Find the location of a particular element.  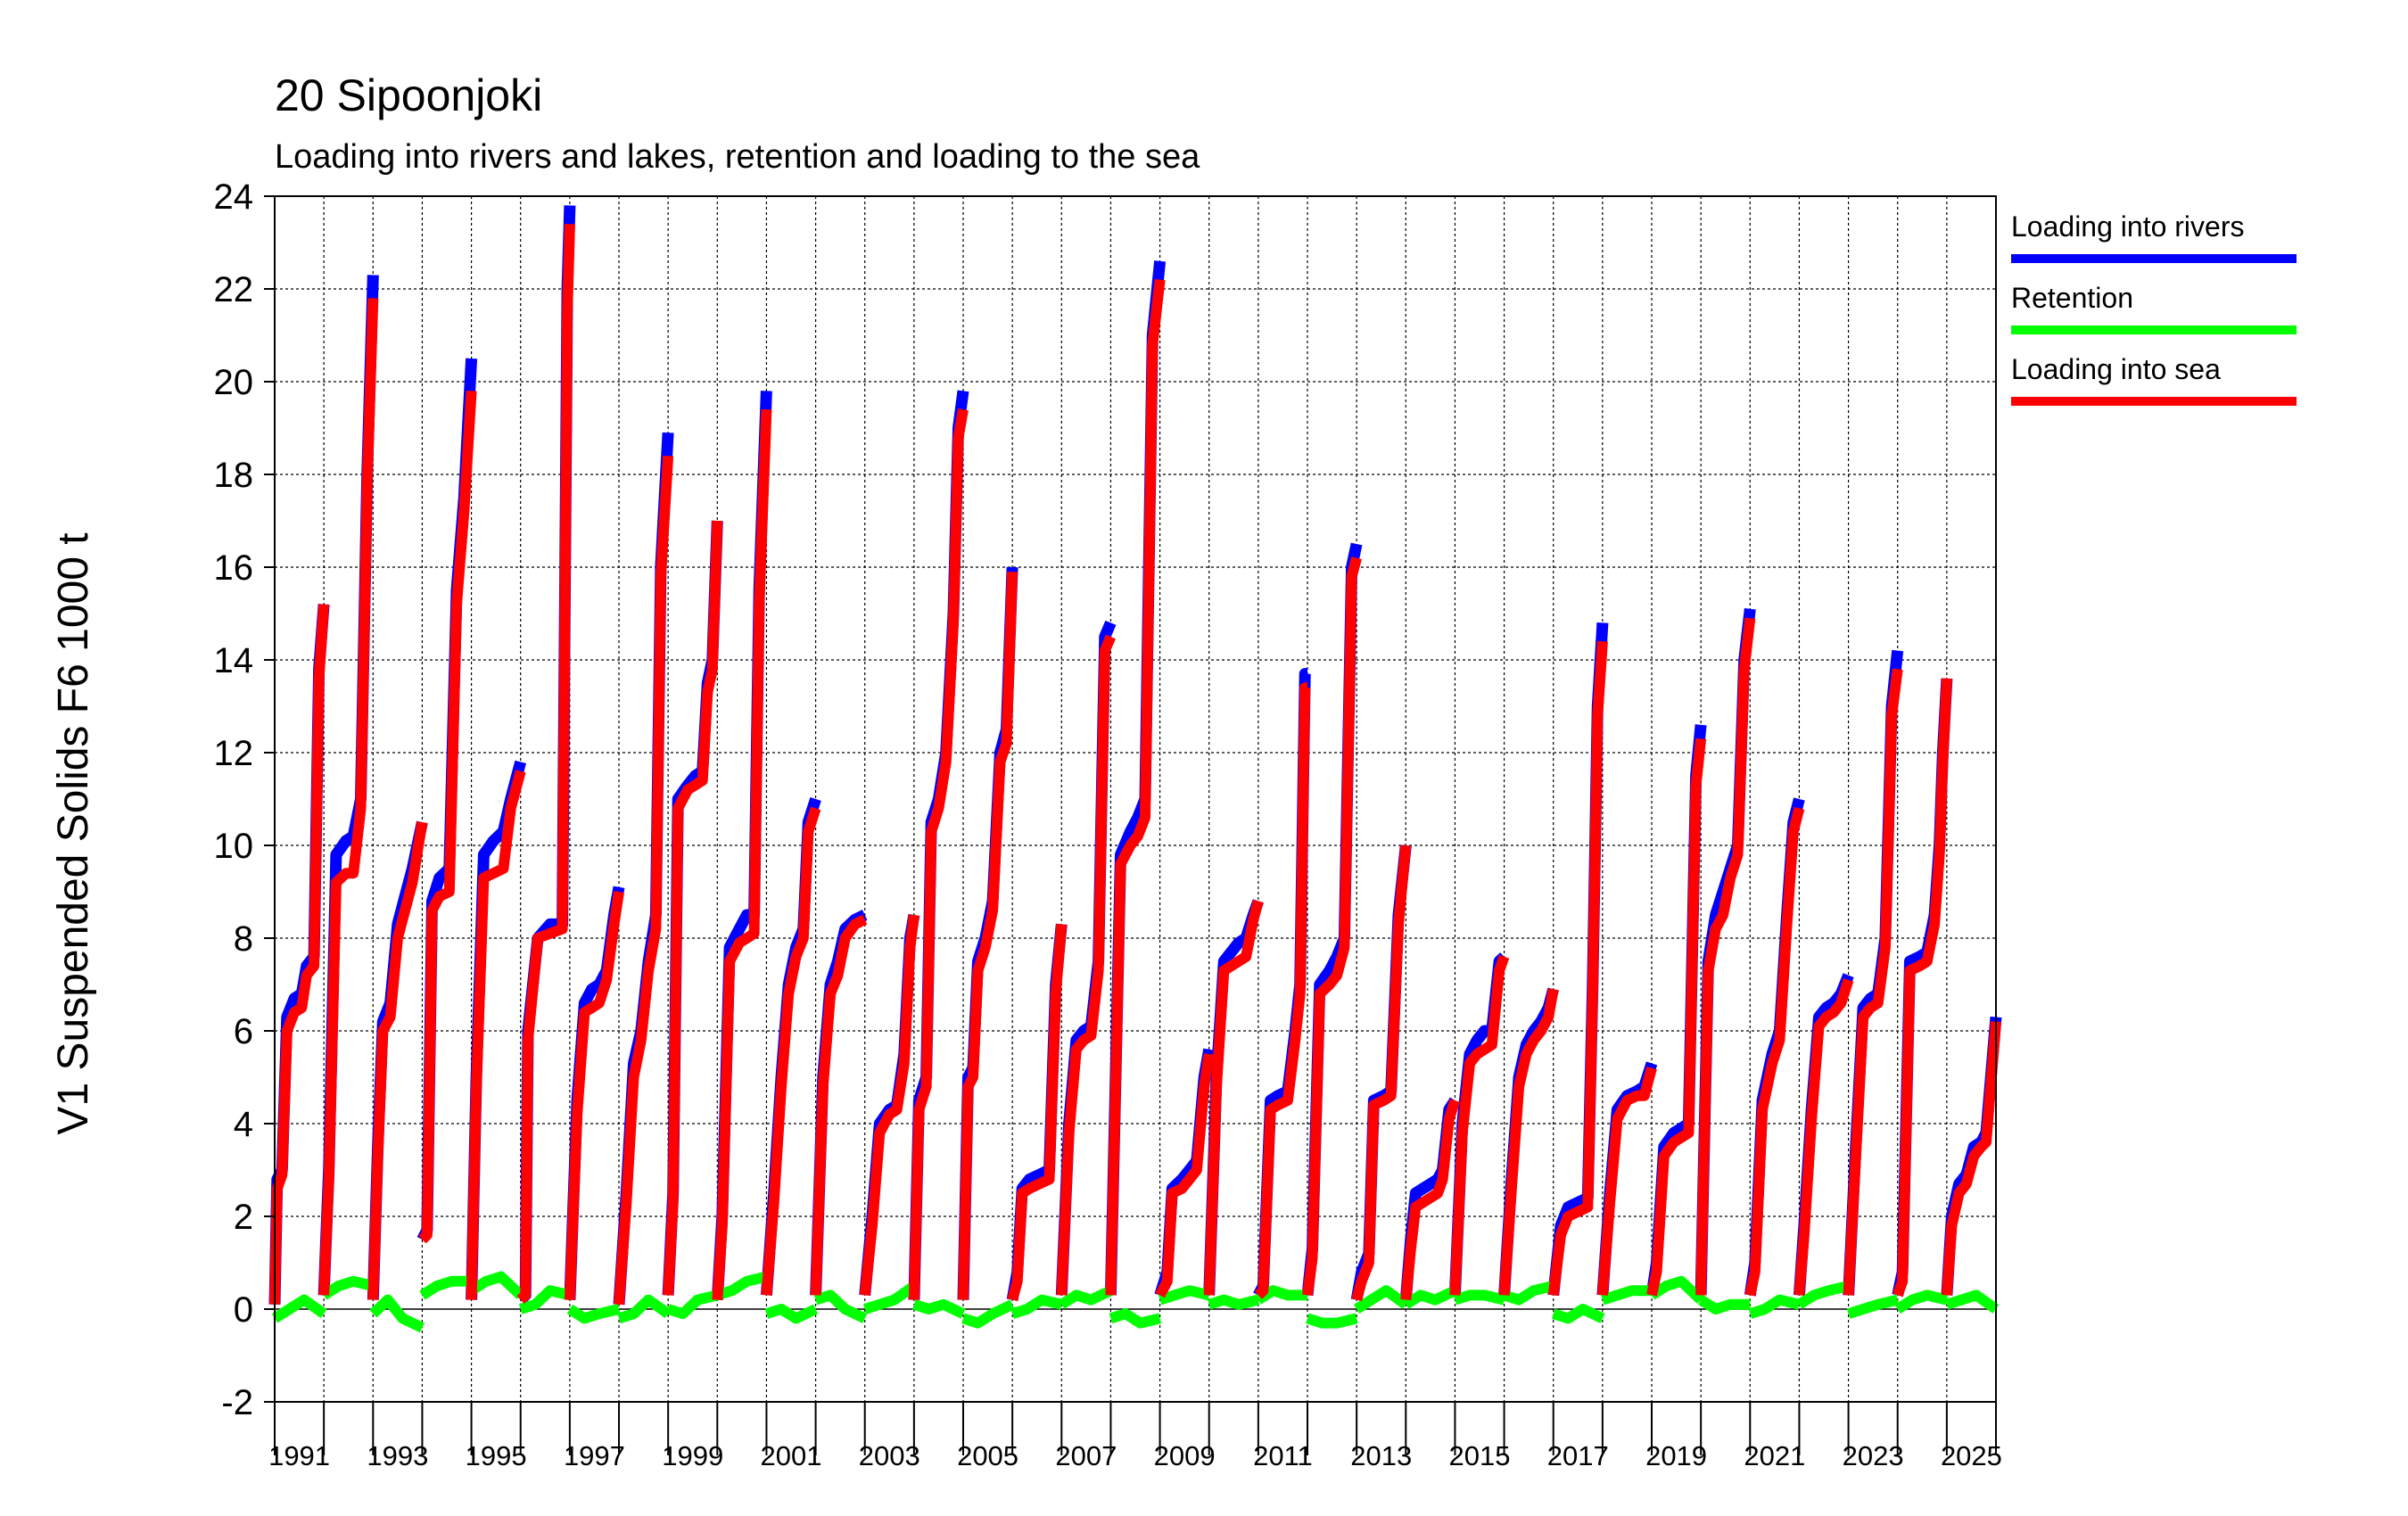

y-tick-label: 24 is located at coordinates (234, 197).